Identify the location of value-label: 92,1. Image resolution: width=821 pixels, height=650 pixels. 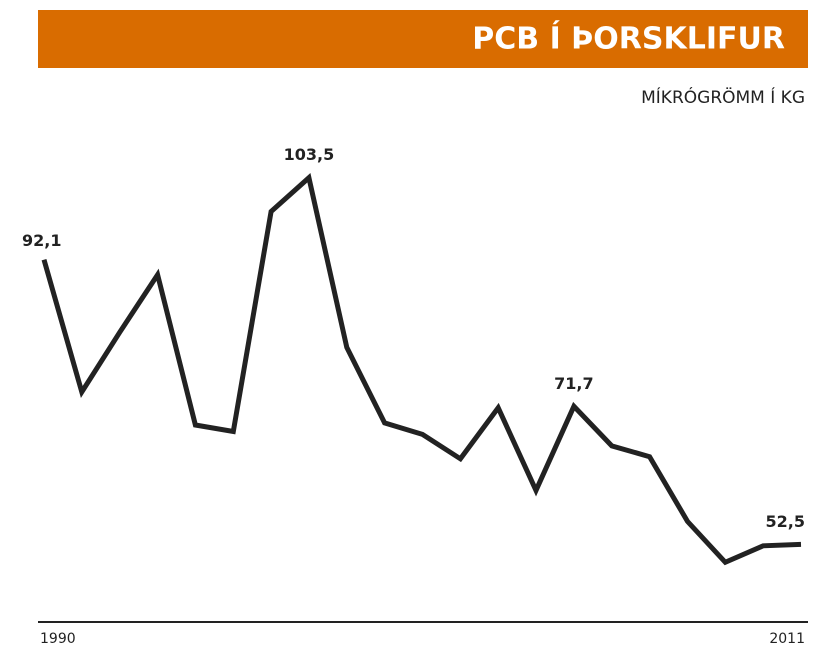
(41, 240).